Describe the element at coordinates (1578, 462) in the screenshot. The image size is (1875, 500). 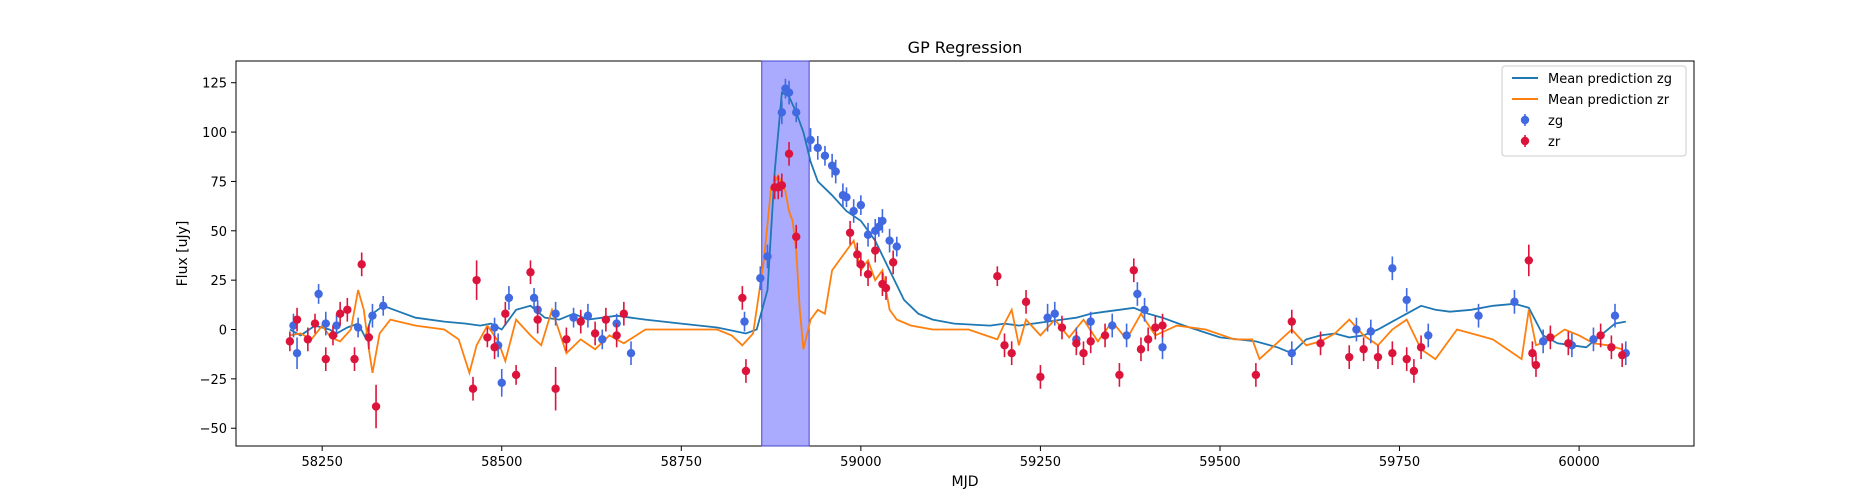
I see `x-tick-label: 60000` at that location.